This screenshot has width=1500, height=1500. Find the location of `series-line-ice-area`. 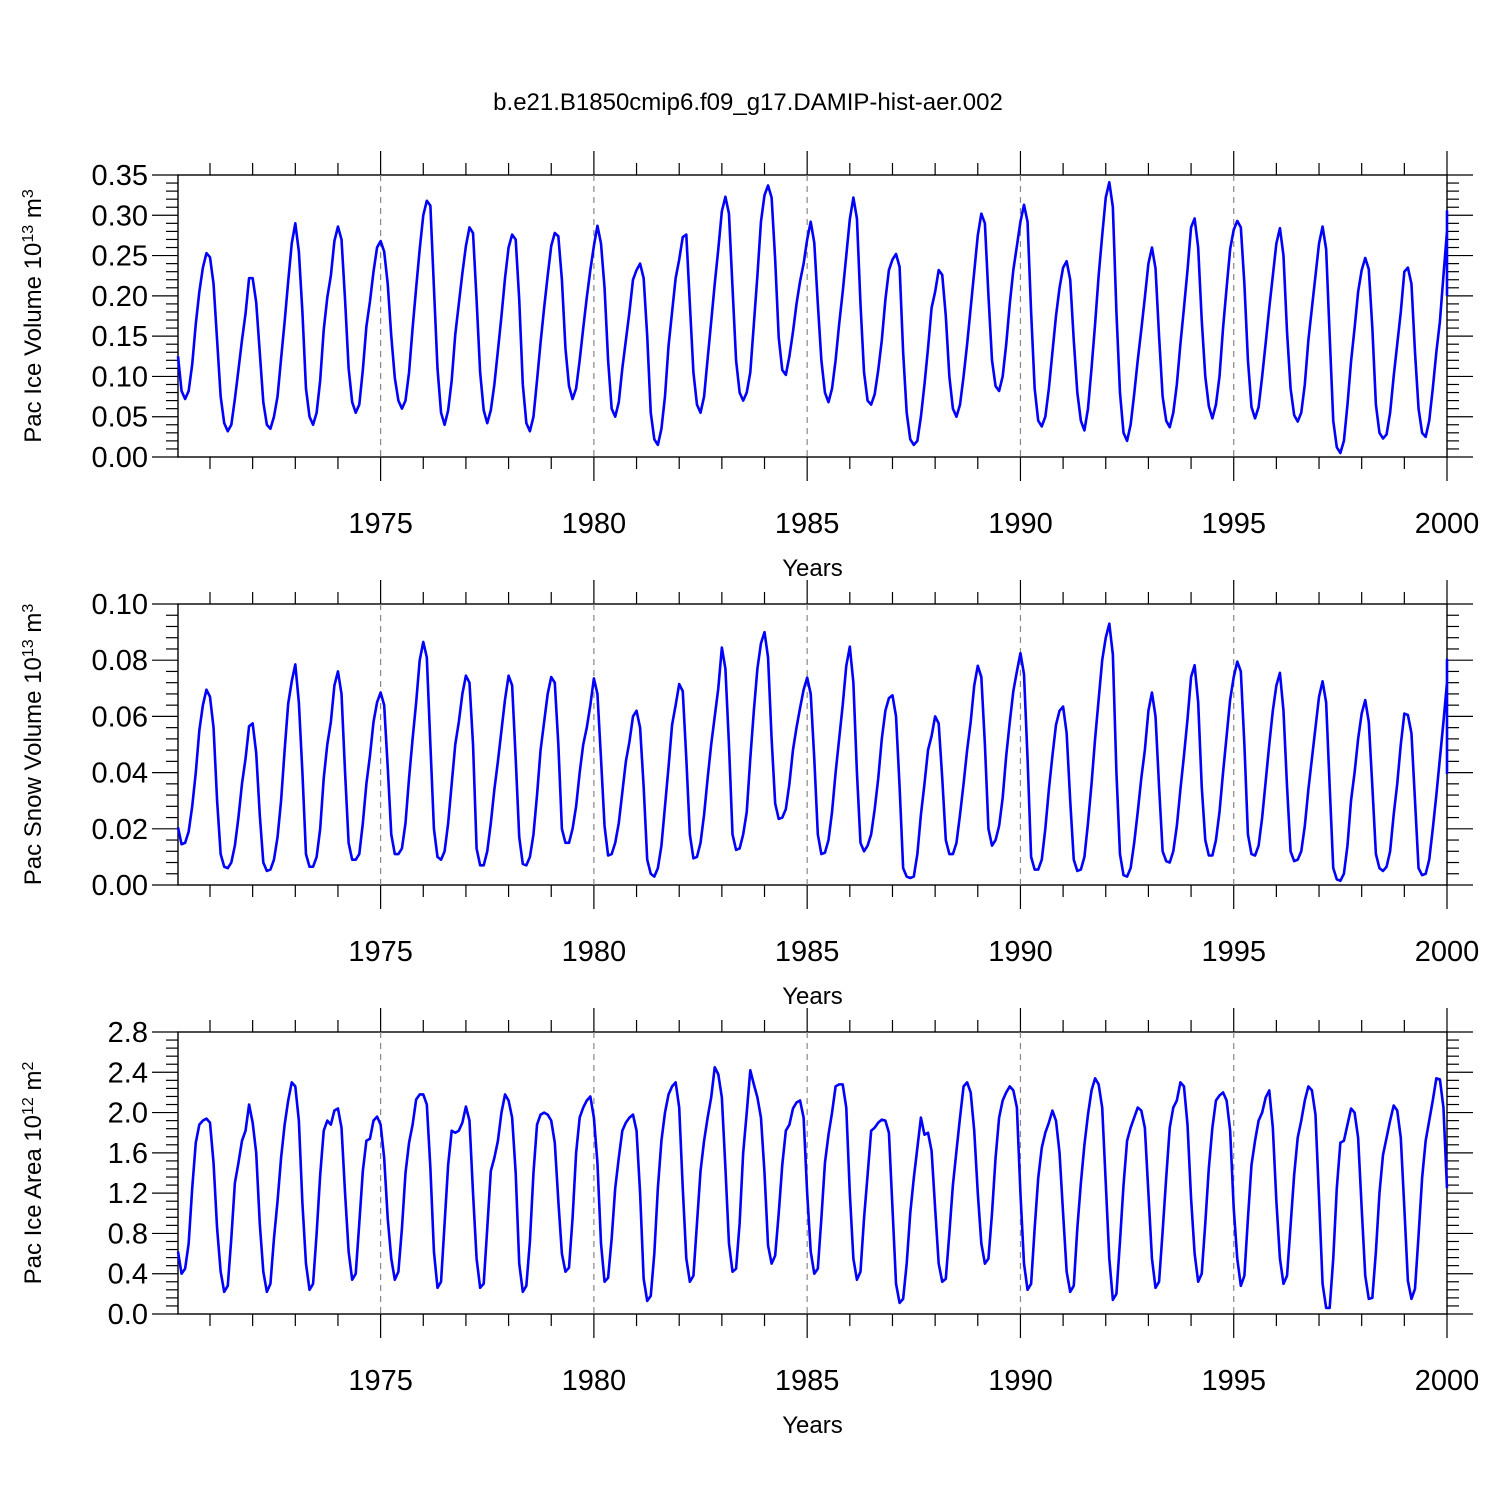

series-line-ice-area is located at coordinates (812, 1187).